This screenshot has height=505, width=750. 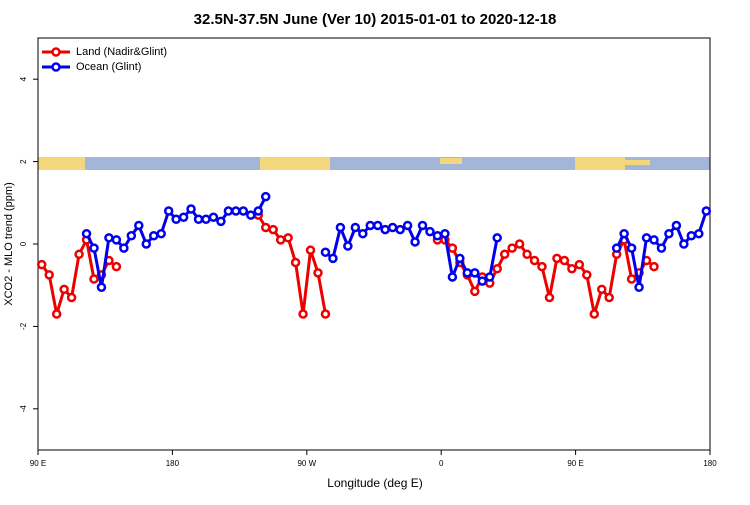 What do you see at coordinates (56, 67) in the screenshot?
I see `legend-marker` at bounding box center [56, 67].